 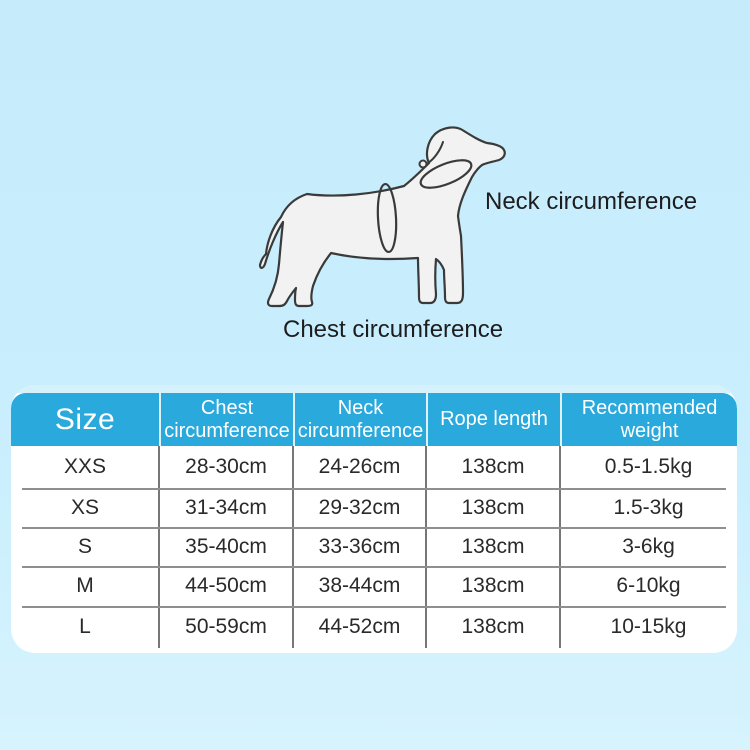 I want to click on table-row: XS 31-34cm 29-32cm 138cm 1.5-3kg, so click(x=374, y=507).